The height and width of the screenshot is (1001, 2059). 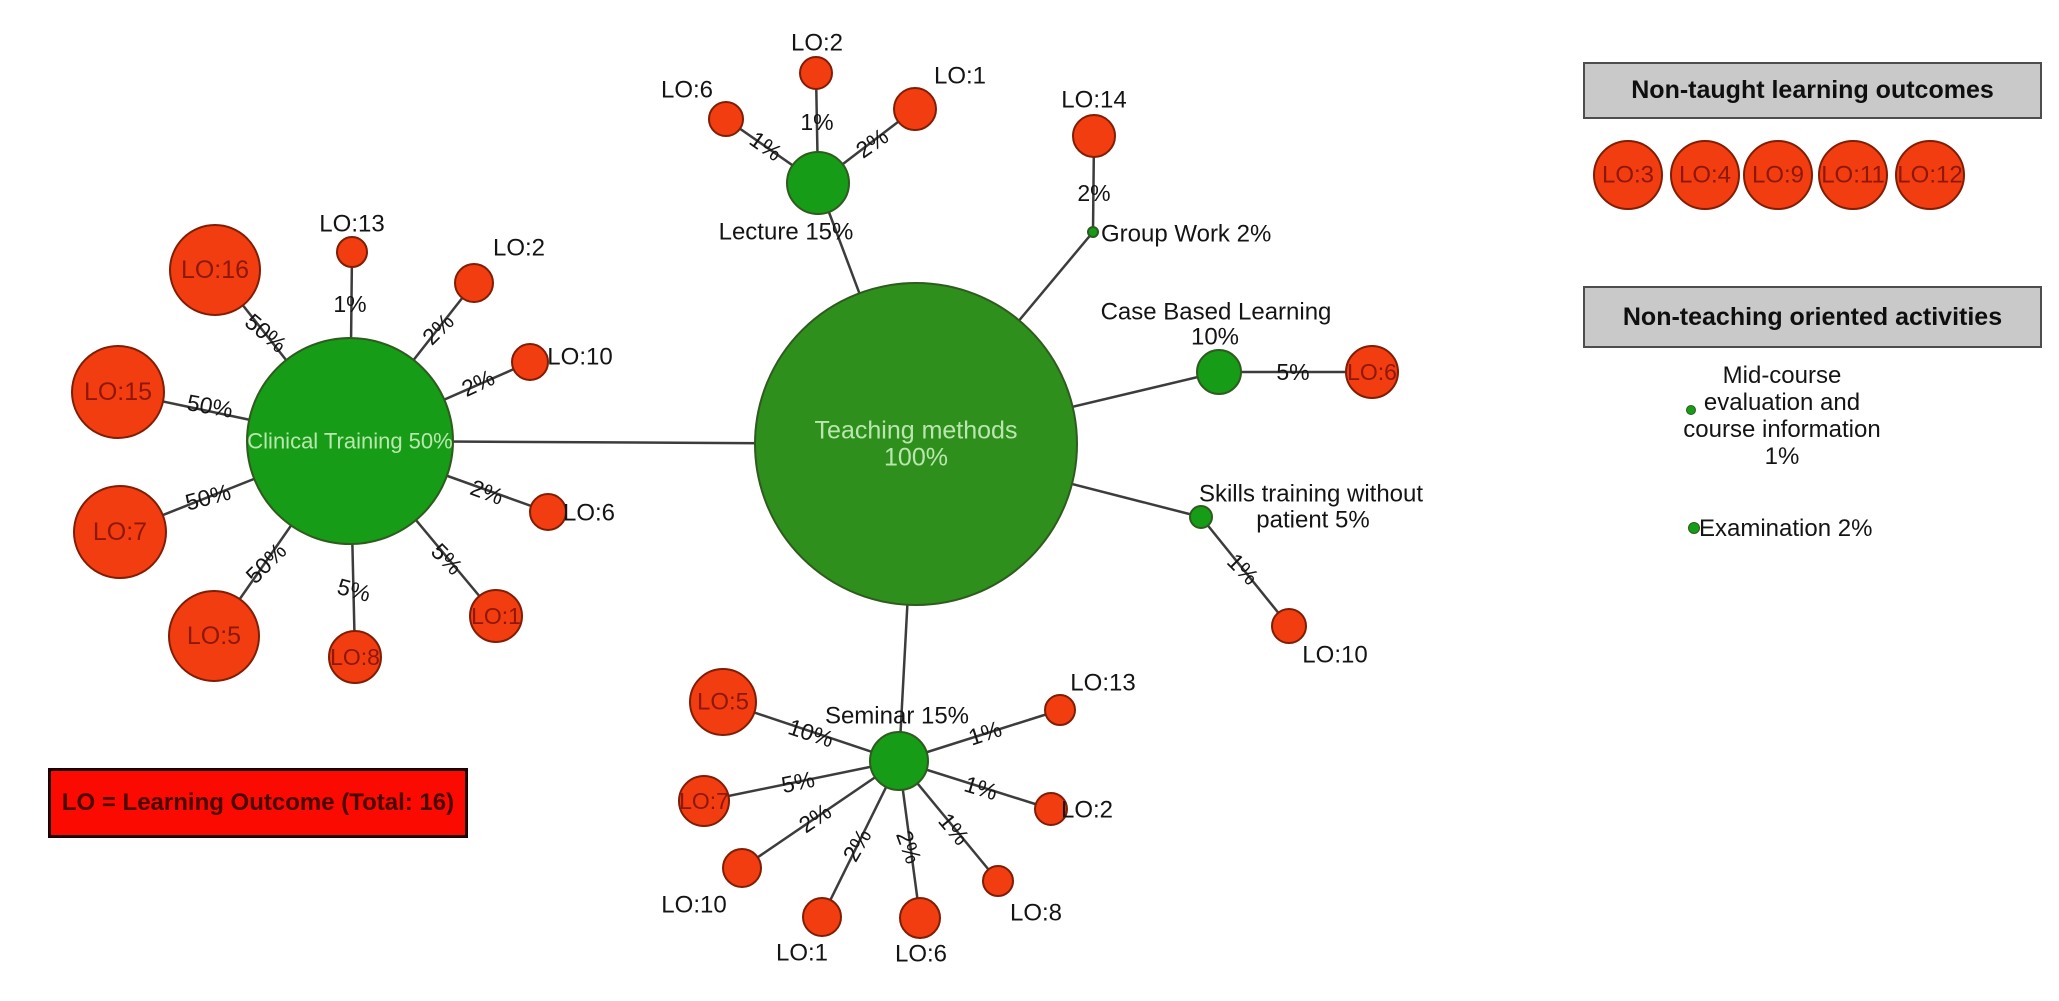 I want to click on midcourse-dot, so click(x=1691, y=410).